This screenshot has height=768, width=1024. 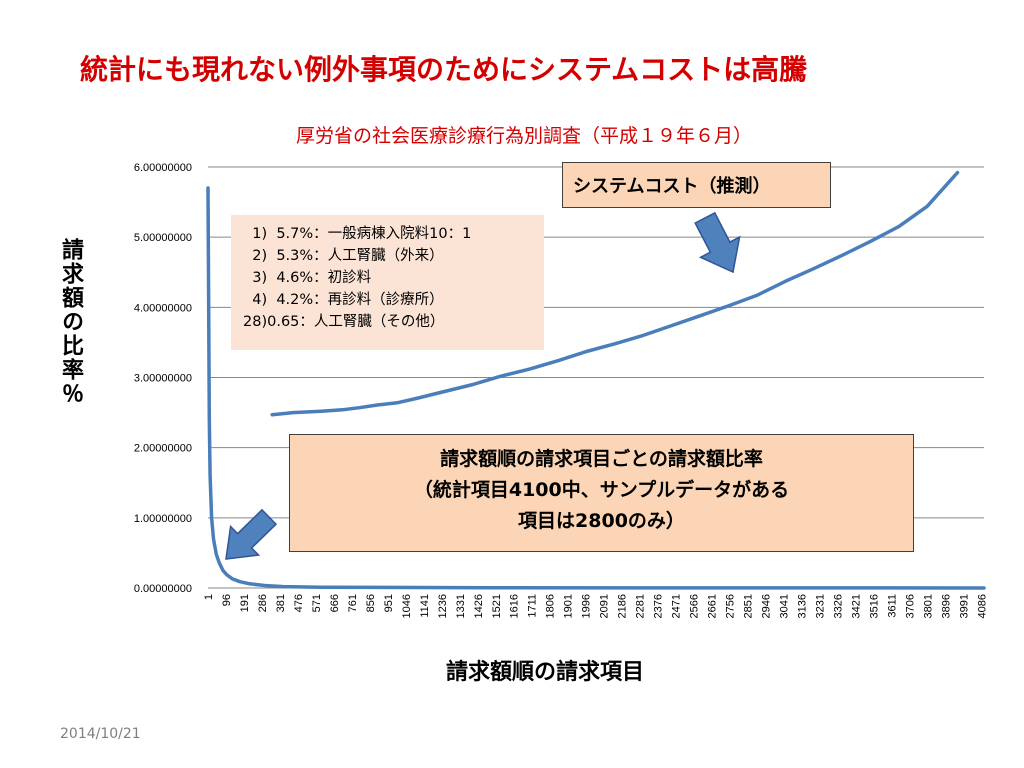 I want to click on x-tick: 3706, so click(x=910, y=606).